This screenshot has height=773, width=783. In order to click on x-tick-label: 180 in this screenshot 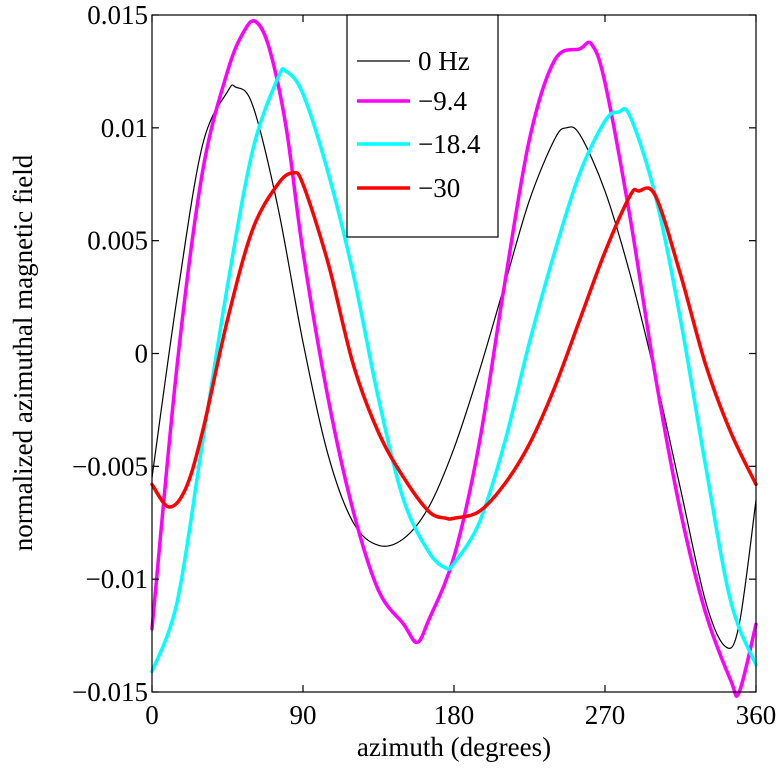, I will do `click(454, 715)`.